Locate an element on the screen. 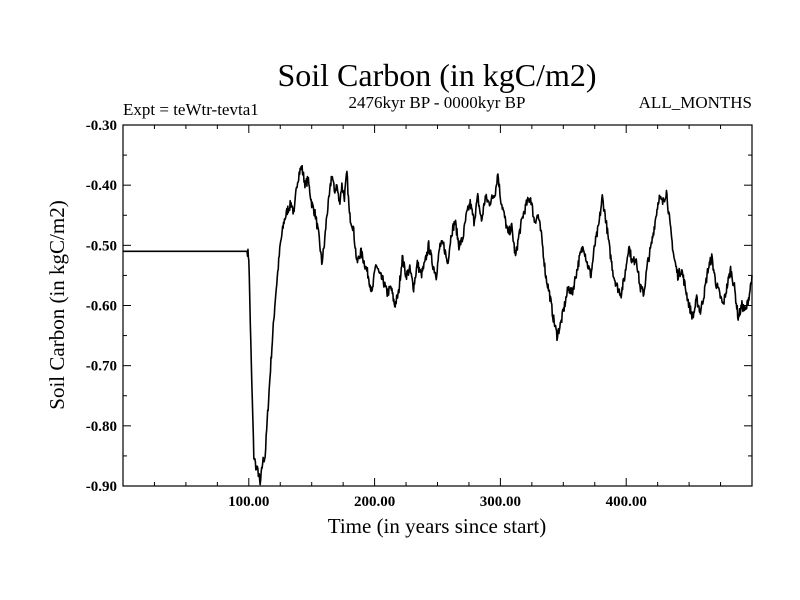  chart-title: Soil Carbon (in kgC/m2) is located at coordinates (436, 75).